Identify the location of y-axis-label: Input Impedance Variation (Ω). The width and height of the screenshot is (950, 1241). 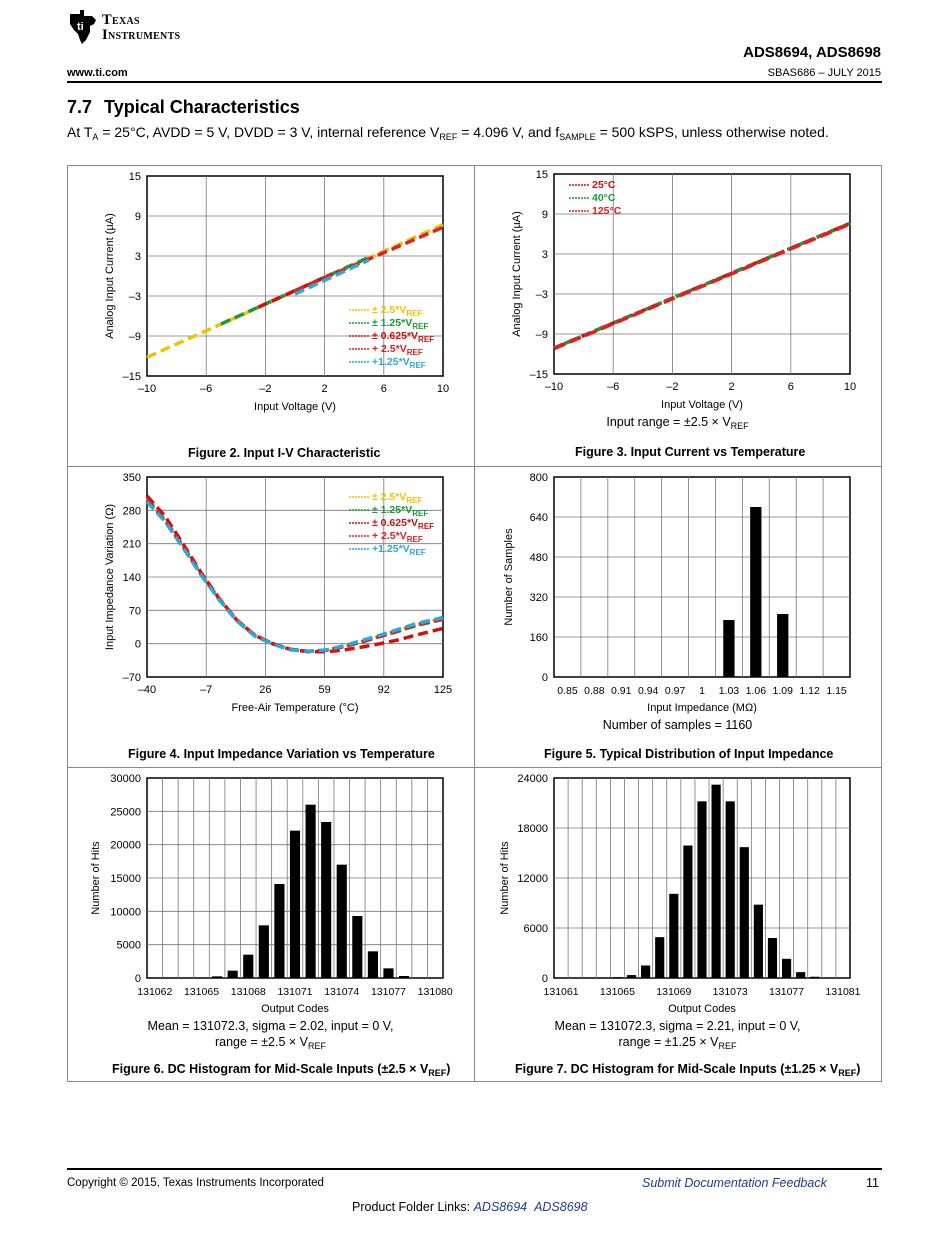
(110, 577).